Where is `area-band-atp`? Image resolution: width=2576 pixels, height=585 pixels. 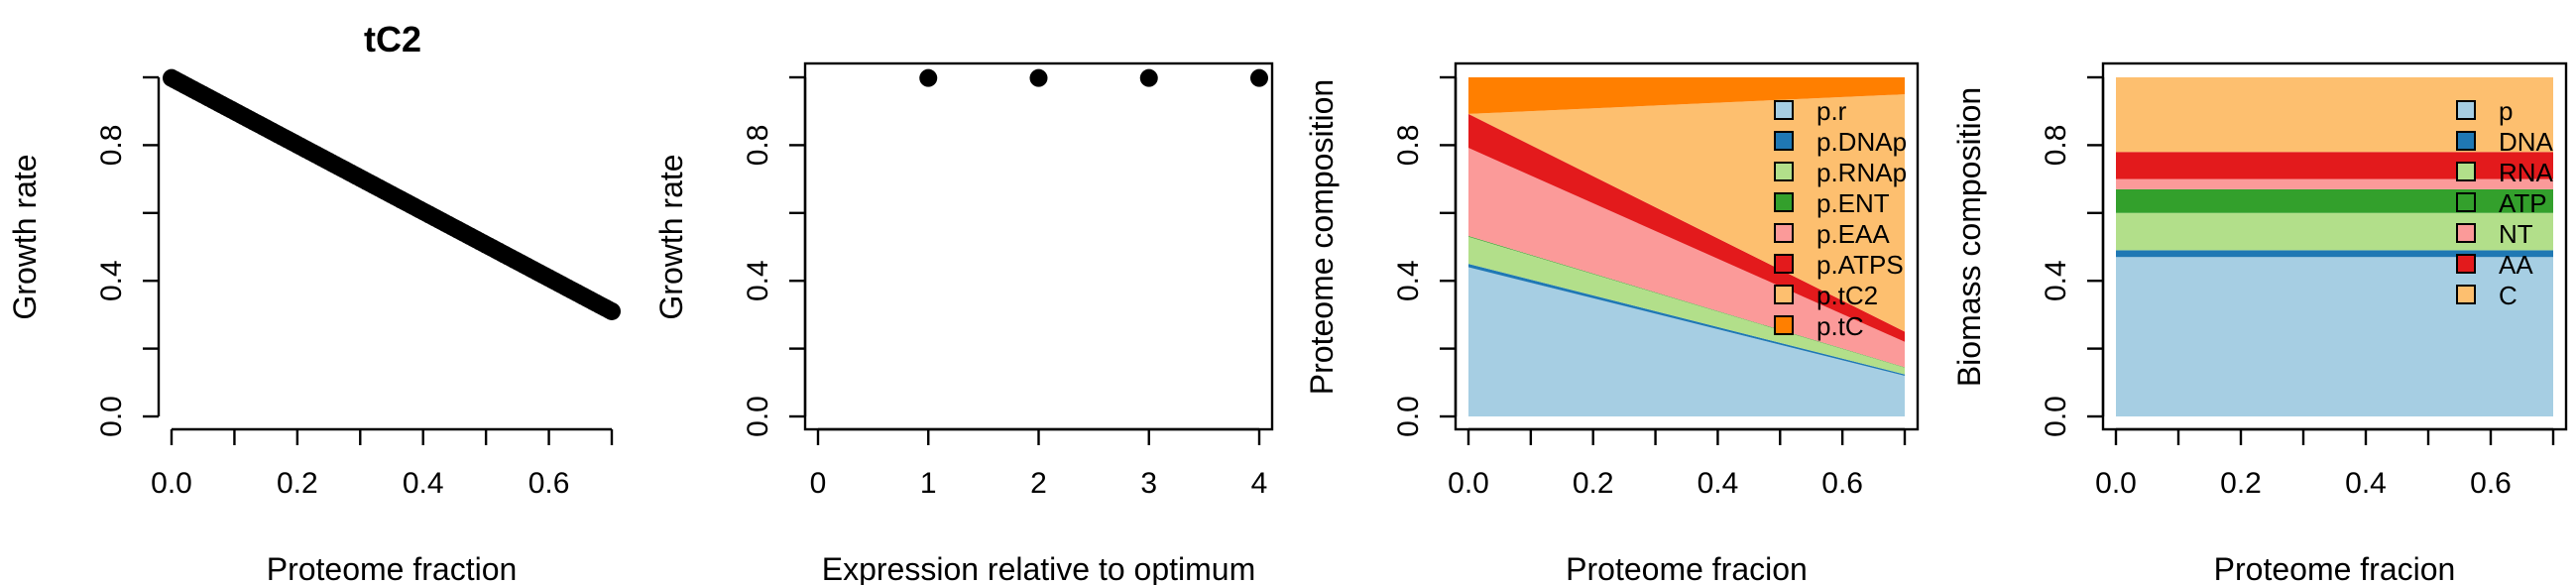
area-band-atp is located at coordinates (2334, 200).